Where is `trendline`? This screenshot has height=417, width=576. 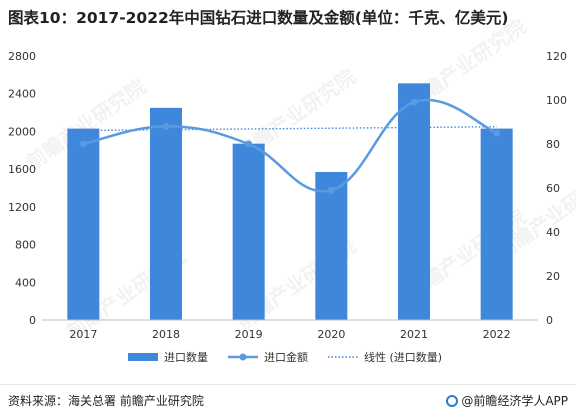 trendline is located at coordinates (290, 129).